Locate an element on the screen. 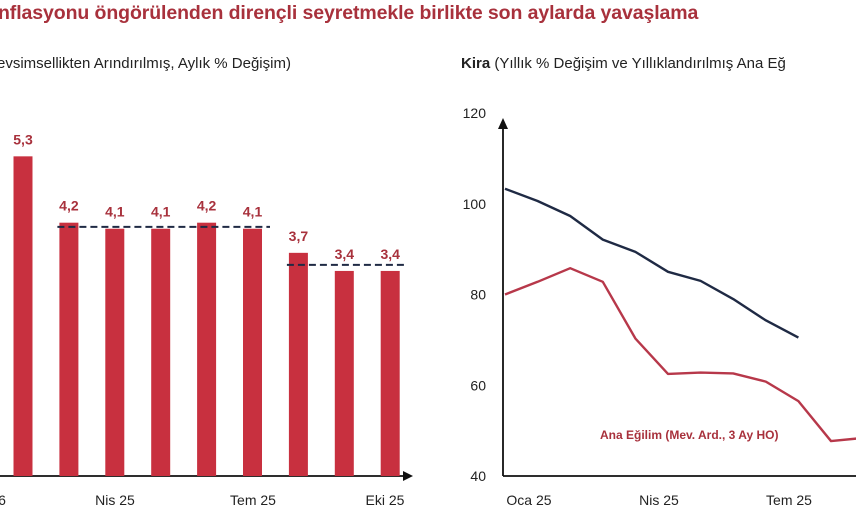  line-y-tick-label: 80 is located at coordinates (478, 295).